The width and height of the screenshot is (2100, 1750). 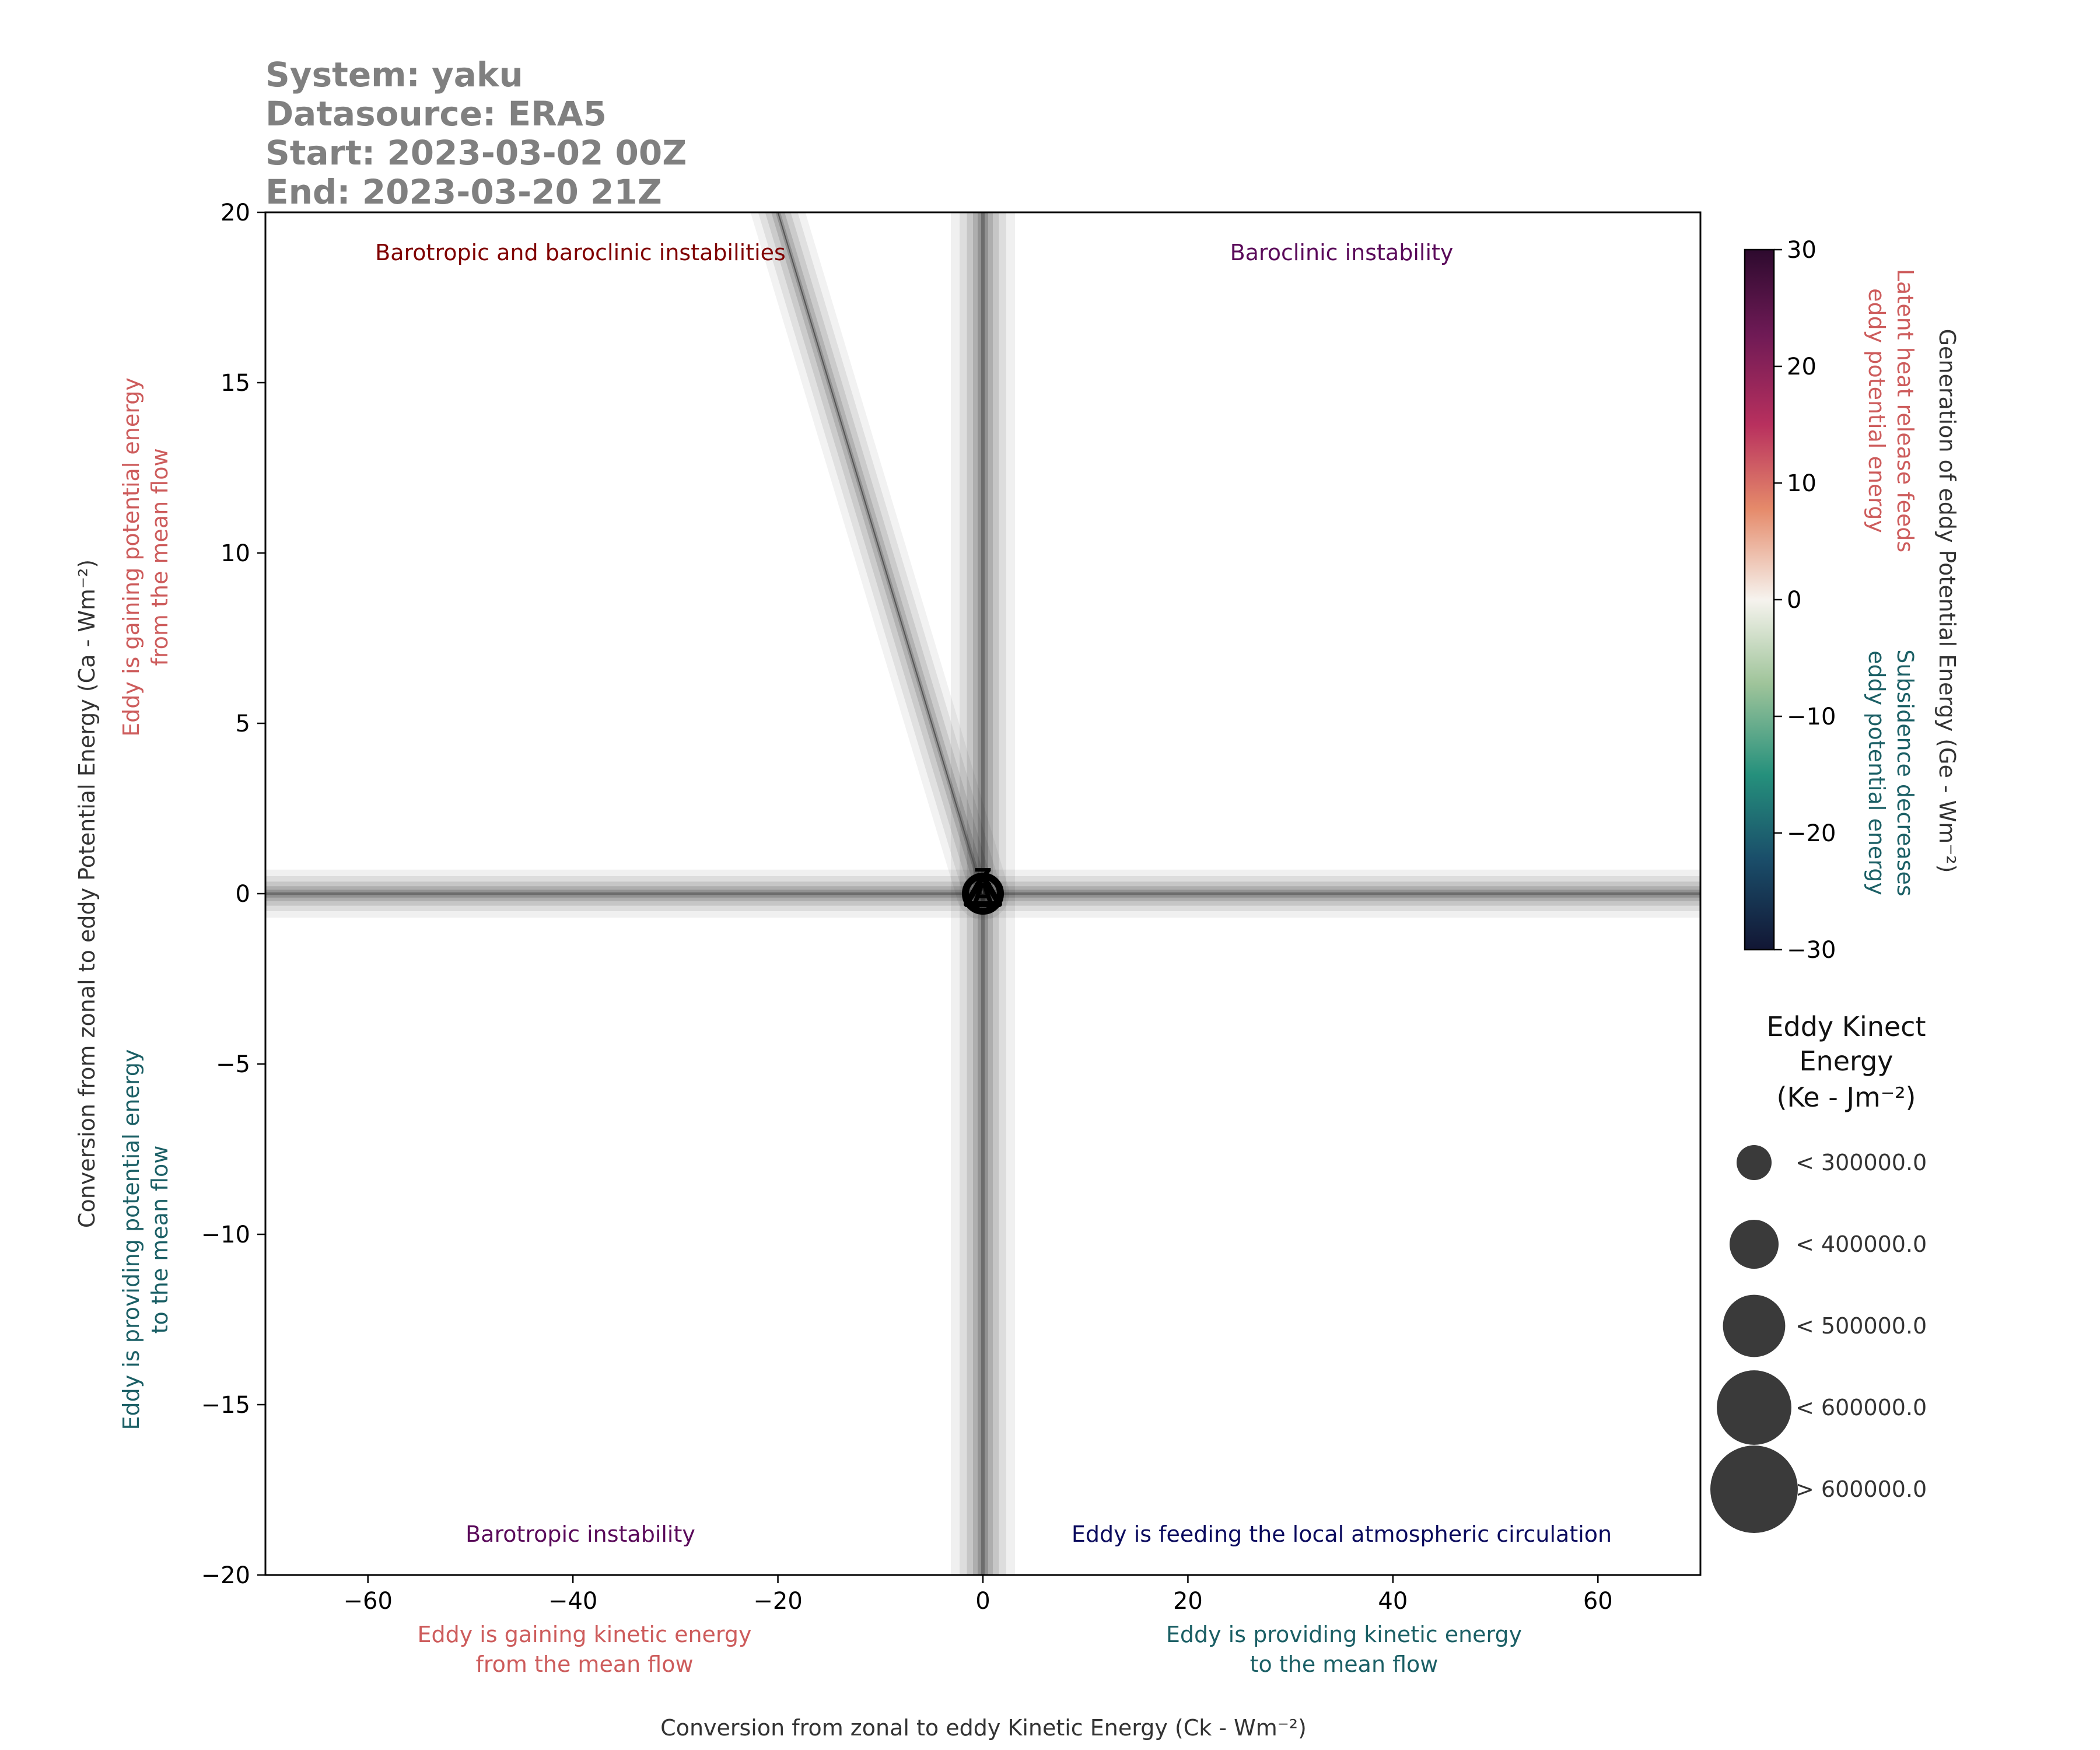 I want to click on colorbar-tick-label: −30, so click(x=1811, y=950).